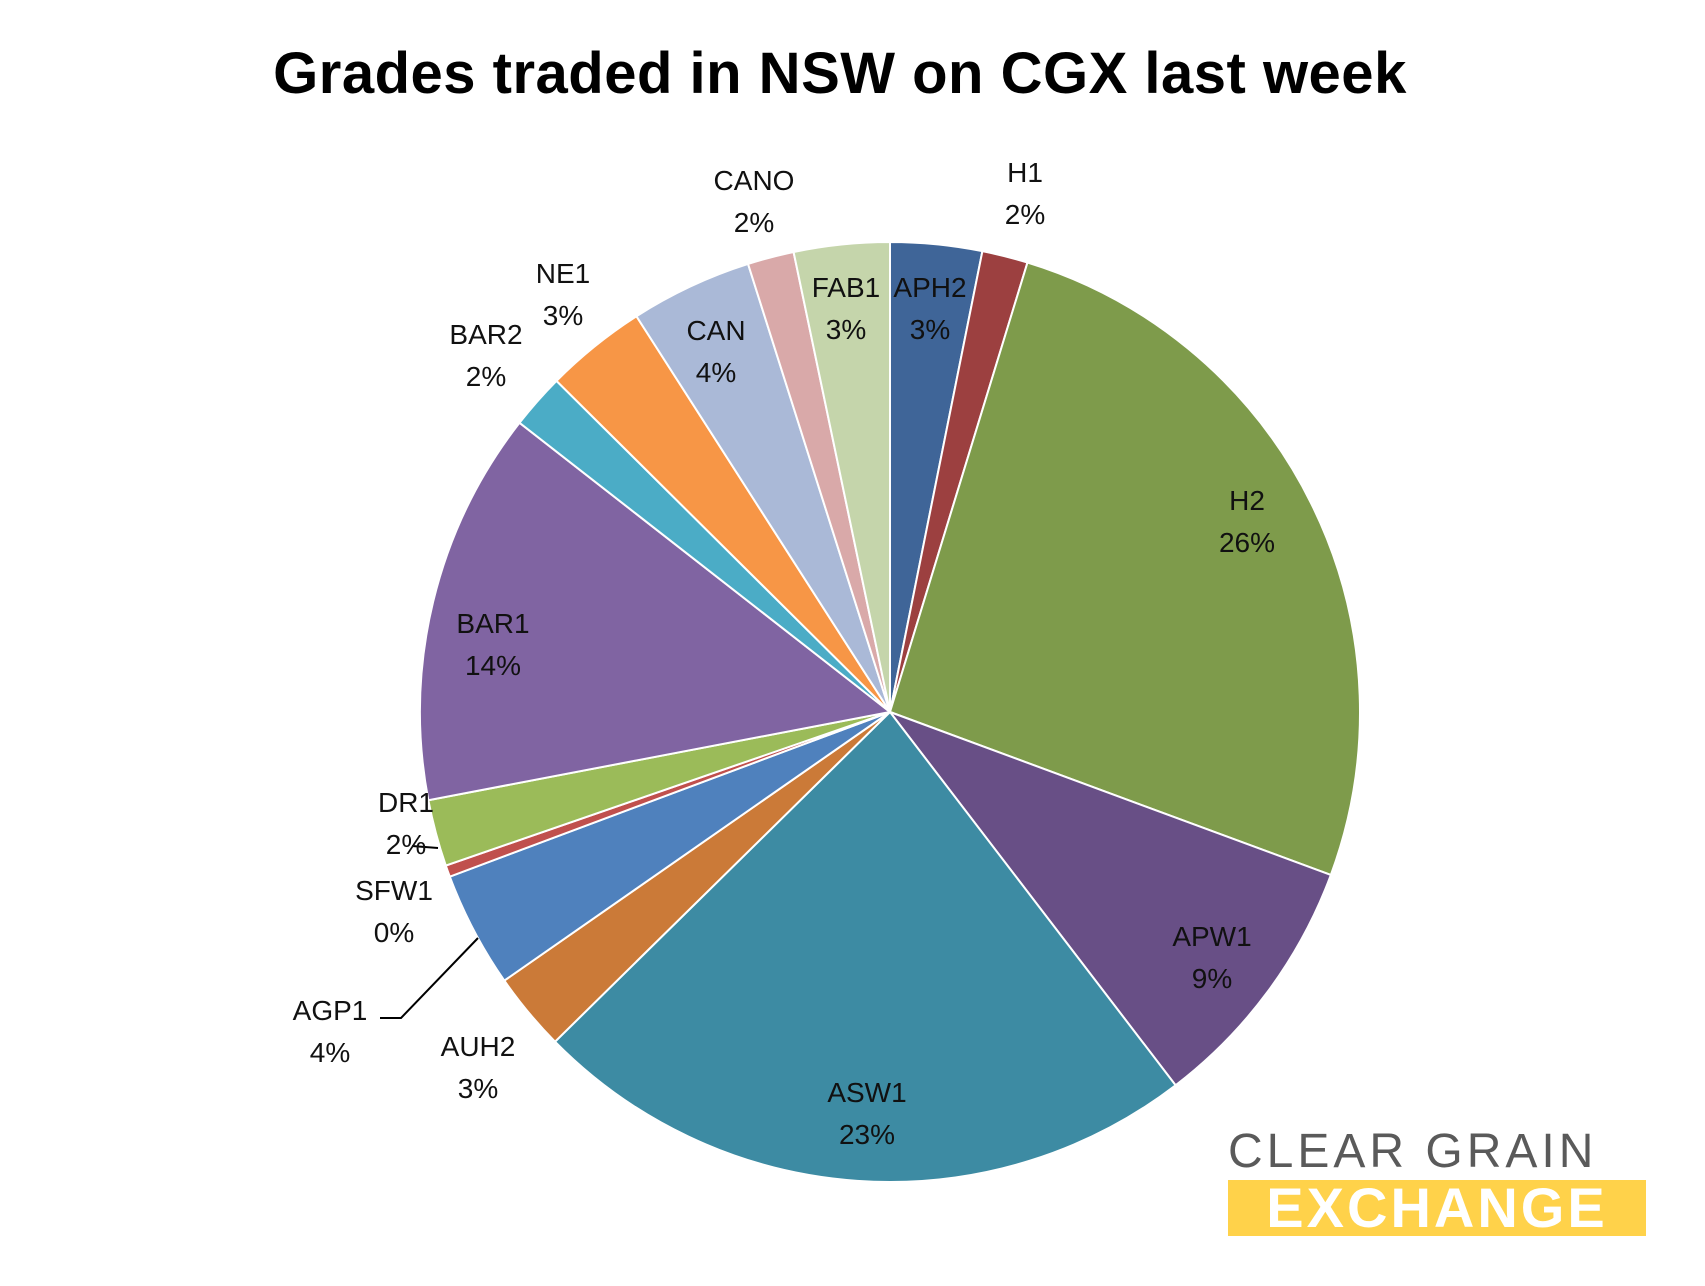 The width and height of the screenshot is (1705, 1286). I want to click on pie-slice-h2, so click(1124, 569).